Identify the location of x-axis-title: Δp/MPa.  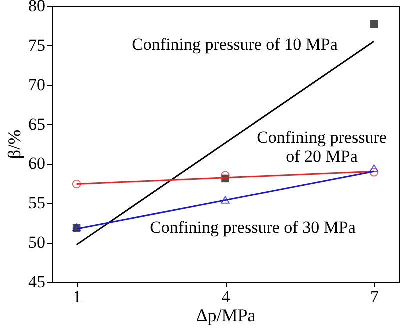
(226, 316).